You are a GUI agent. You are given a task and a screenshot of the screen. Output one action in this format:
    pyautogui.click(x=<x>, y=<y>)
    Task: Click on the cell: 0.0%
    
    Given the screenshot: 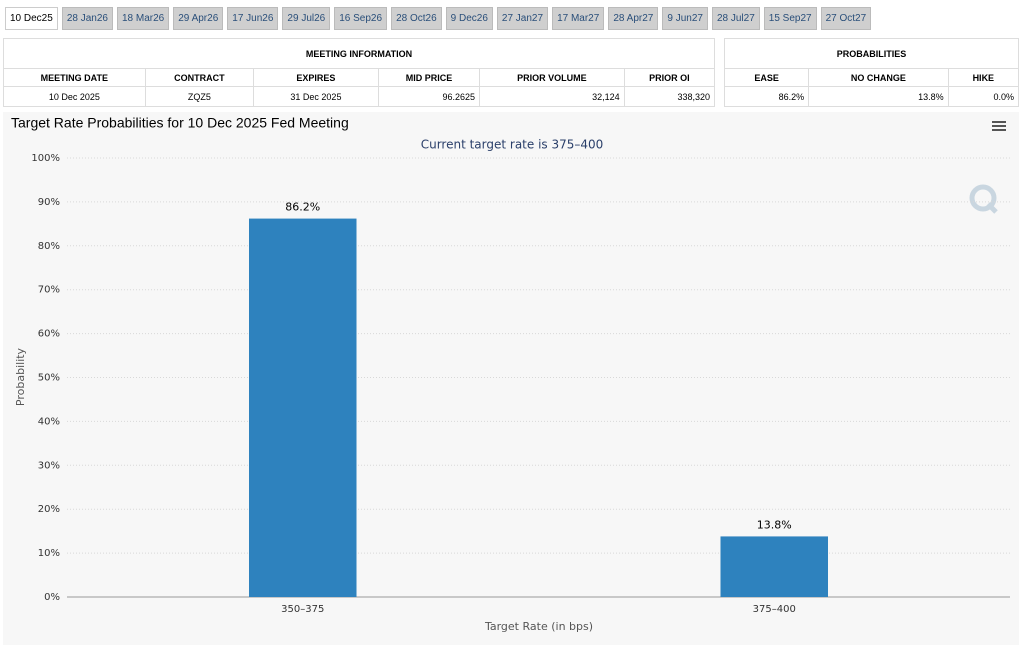 What is the action you would take?
    pyautogui.click(x=983, y=96)
    